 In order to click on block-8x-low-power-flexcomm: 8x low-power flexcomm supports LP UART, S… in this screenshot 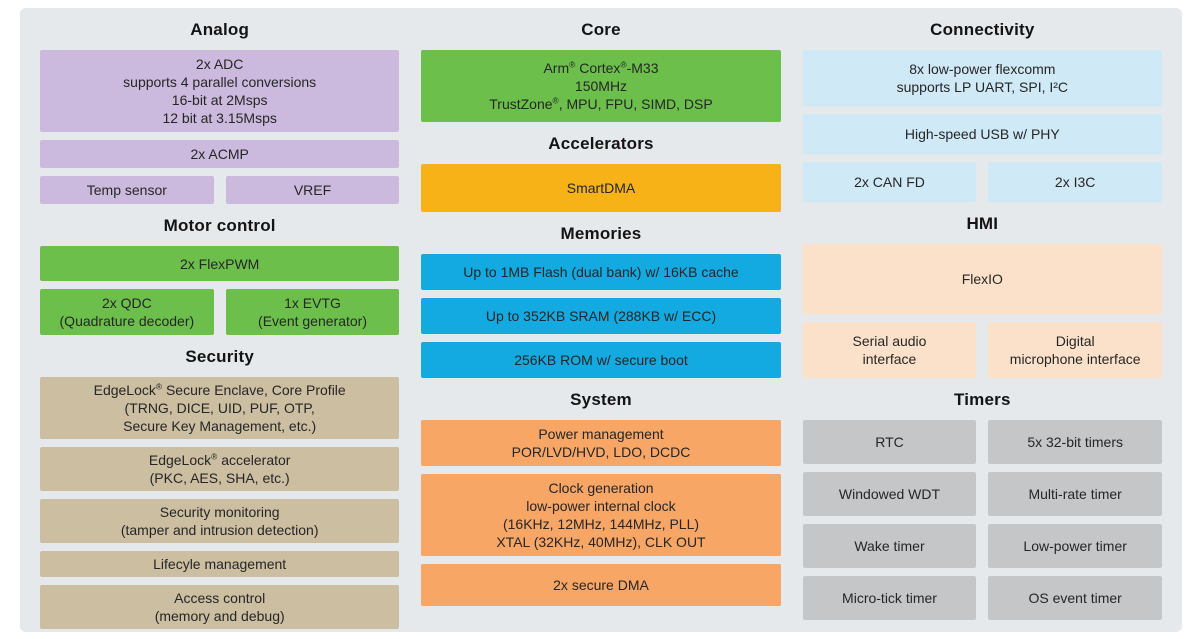, I will do `click(982, 78)`.